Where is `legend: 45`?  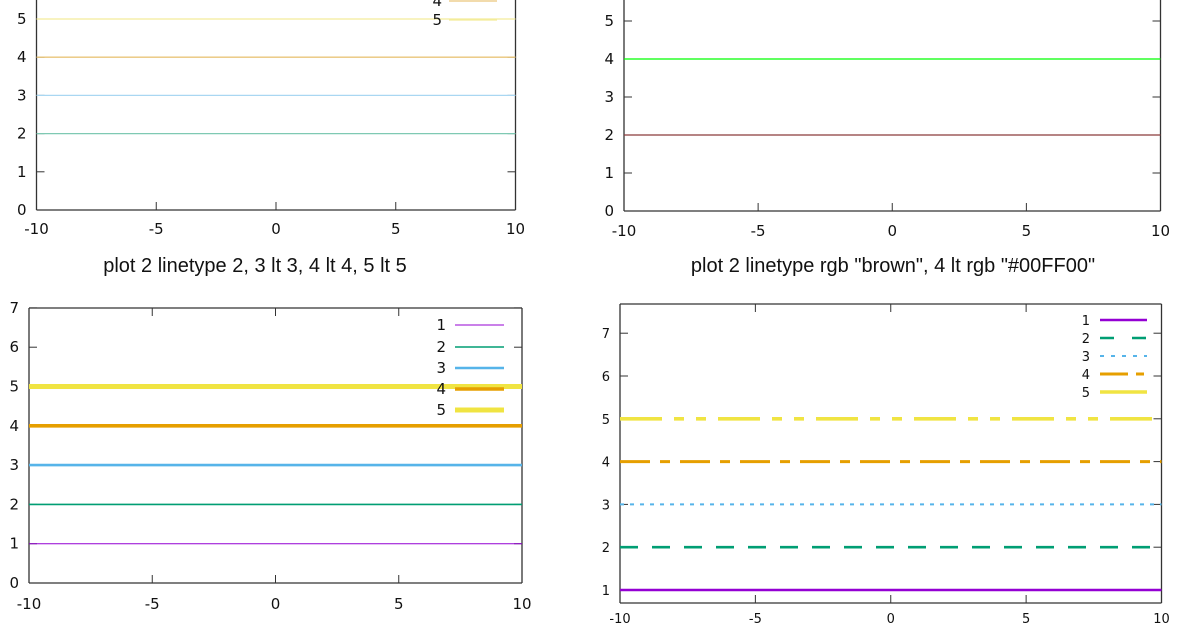 legend: 45 is located at coordinates (464, 14).